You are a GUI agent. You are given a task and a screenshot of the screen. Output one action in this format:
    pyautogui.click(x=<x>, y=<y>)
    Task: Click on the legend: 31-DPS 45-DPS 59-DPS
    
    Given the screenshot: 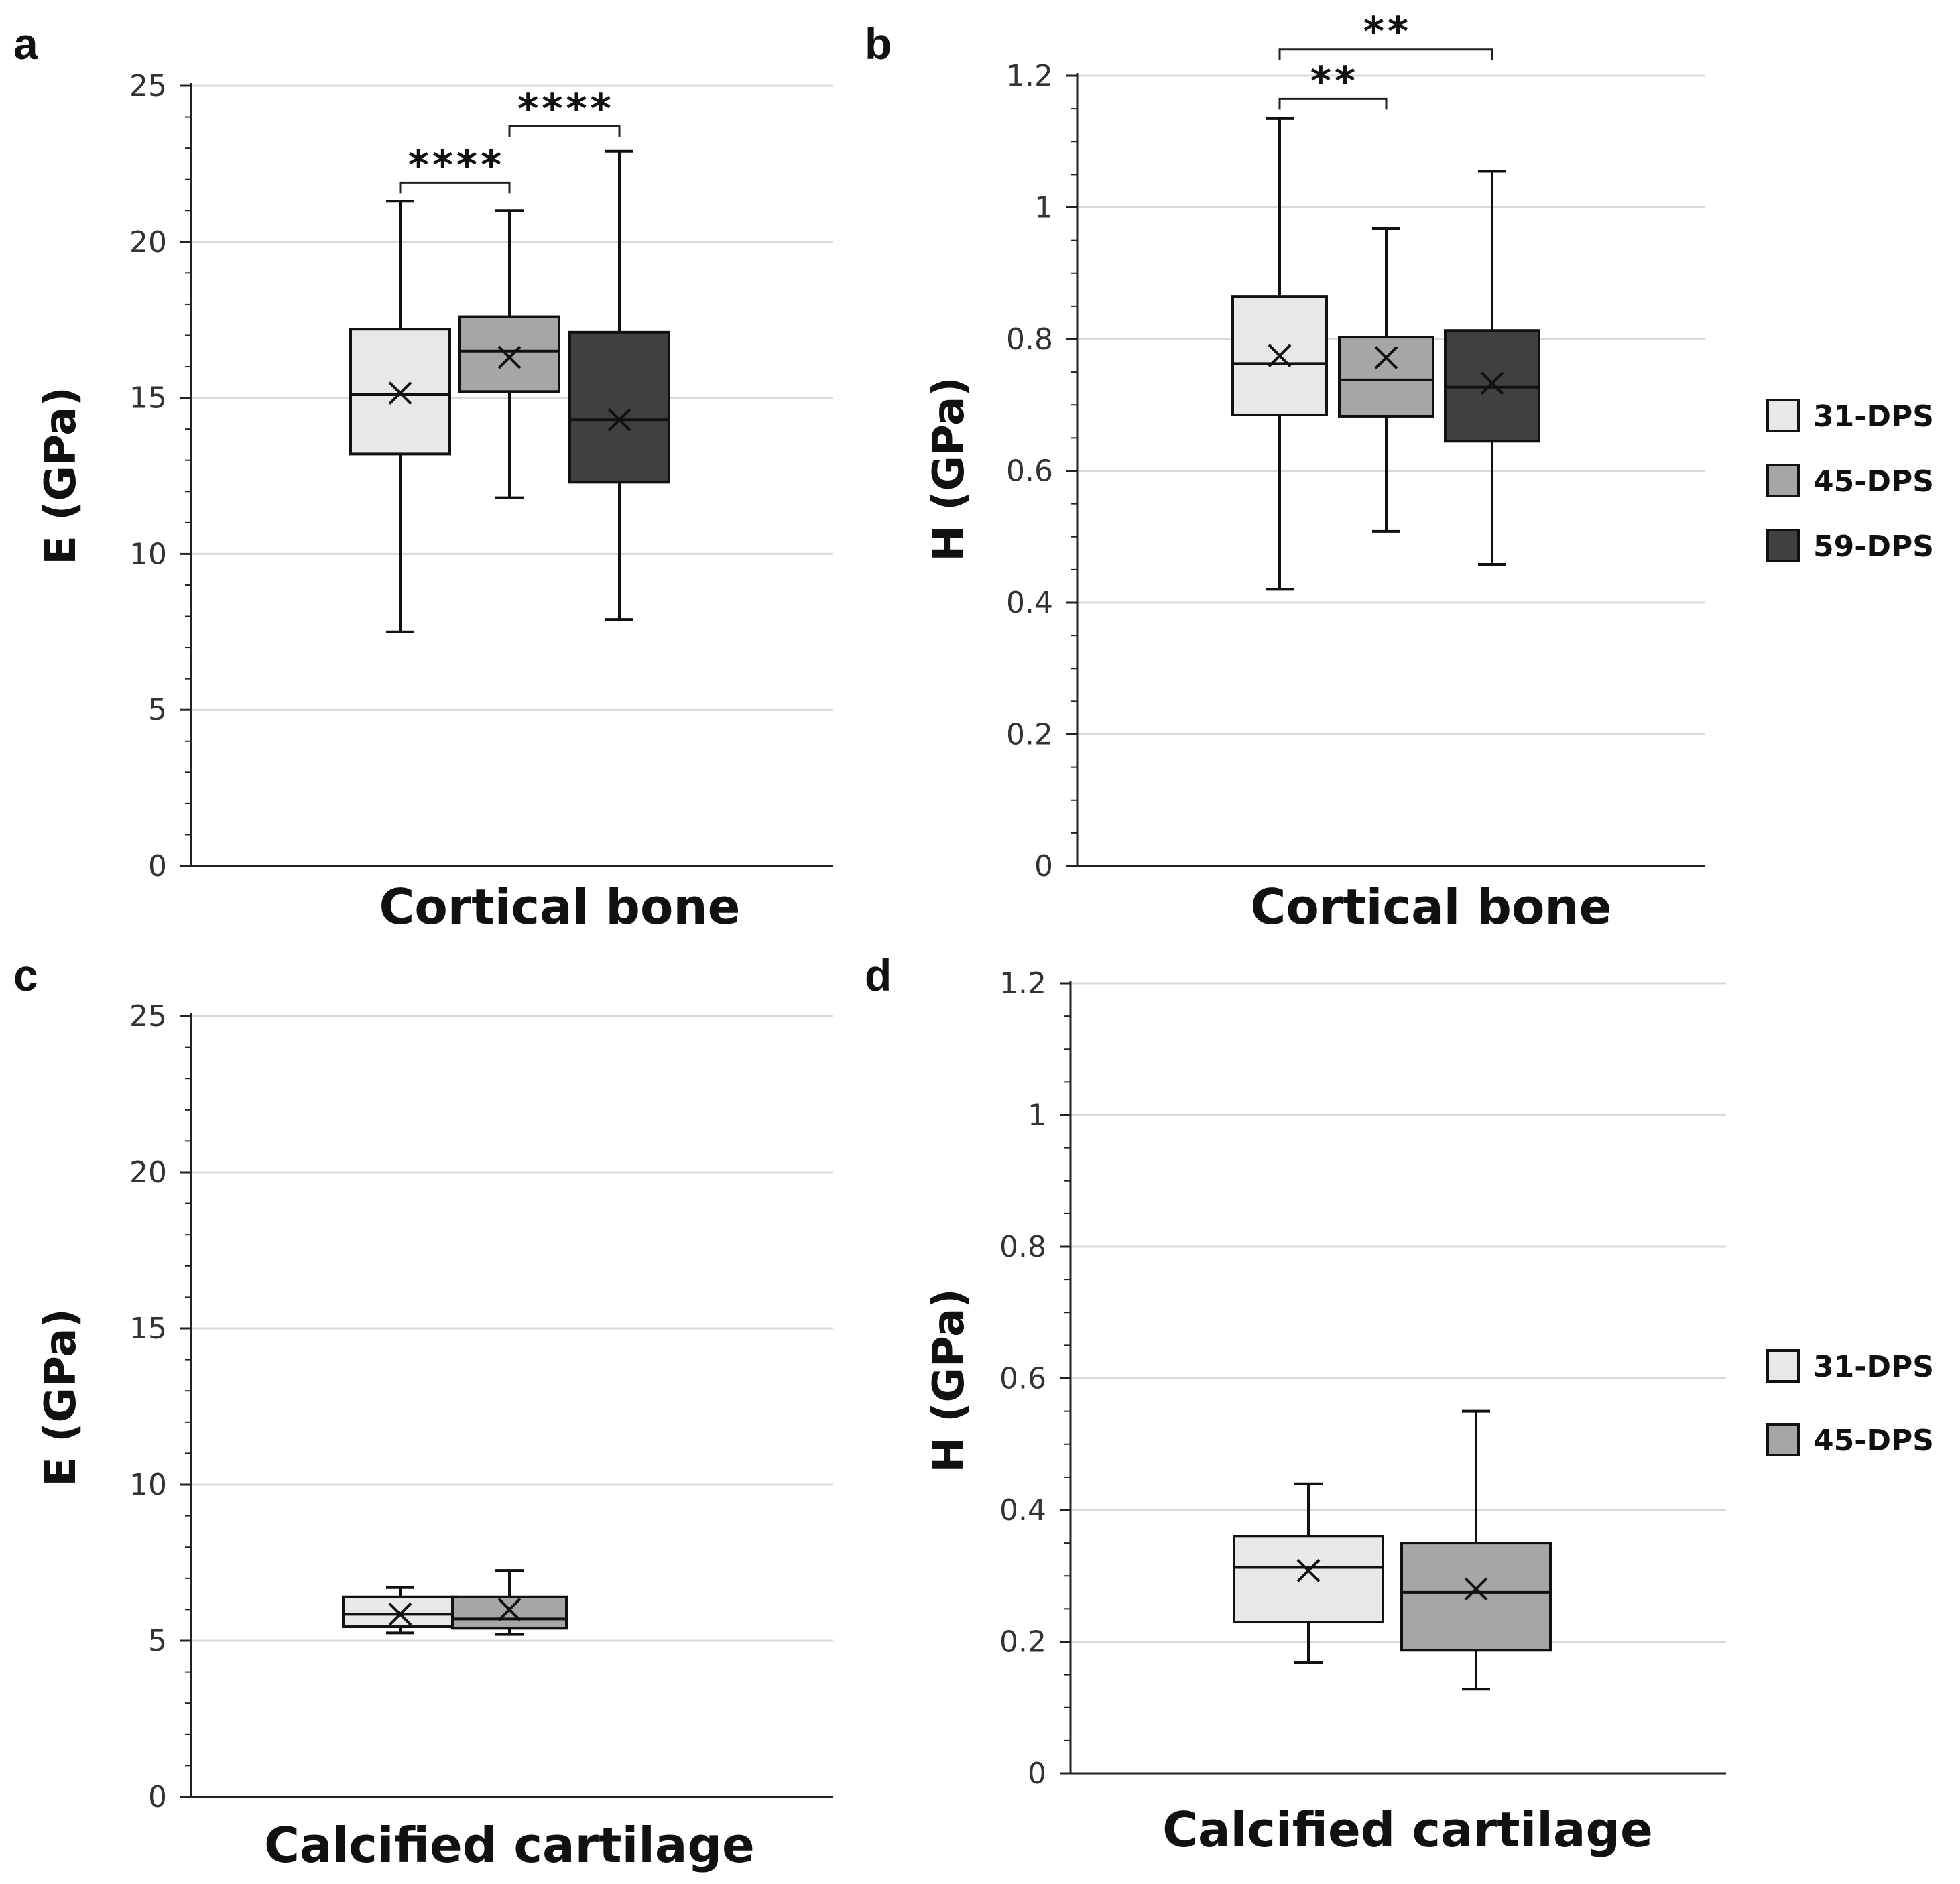 What is the action you would take?
    pyautogui.click(x=1850, y=481)
    